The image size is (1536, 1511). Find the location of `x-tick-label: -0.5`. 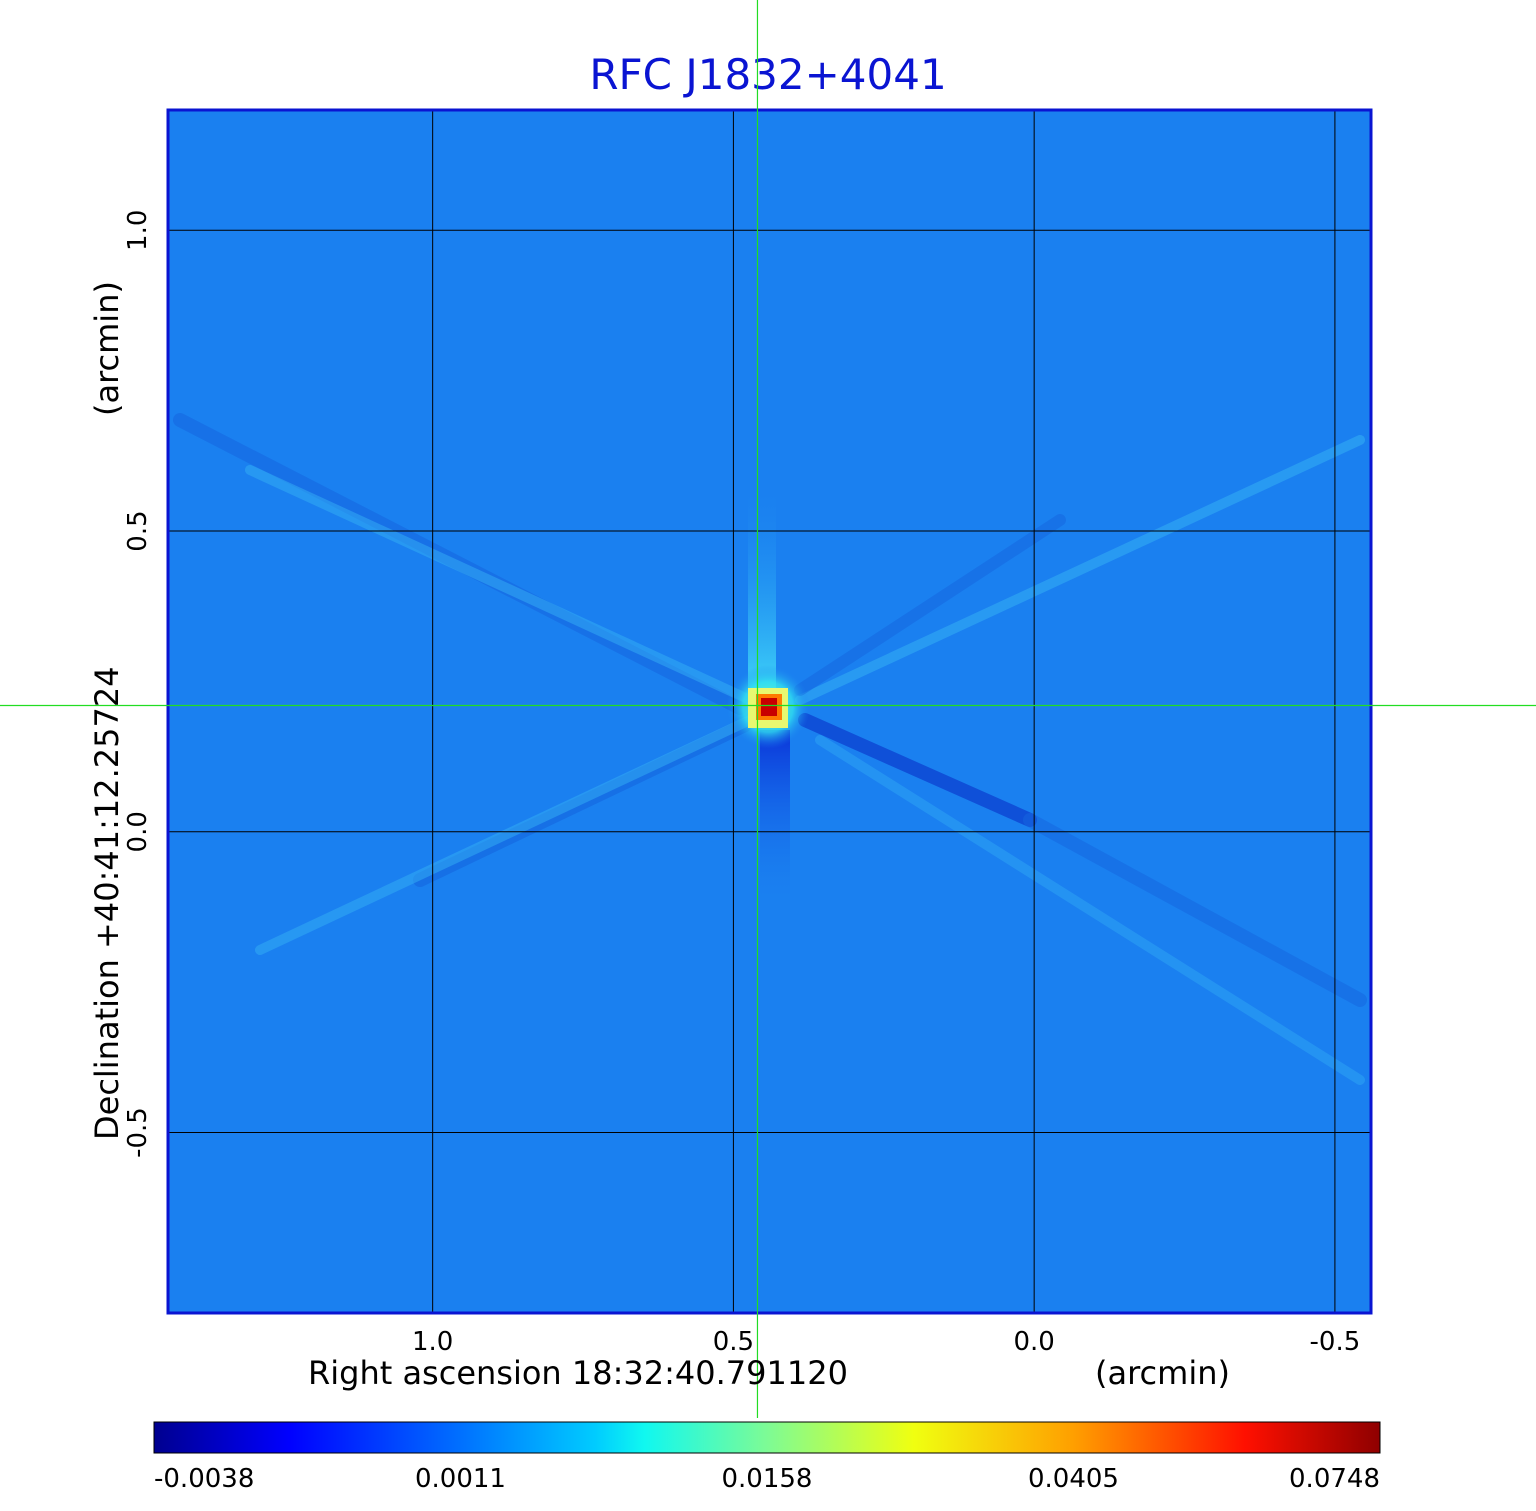

x-tick-label: -0.5 is located at coordinates (1335, 1342).